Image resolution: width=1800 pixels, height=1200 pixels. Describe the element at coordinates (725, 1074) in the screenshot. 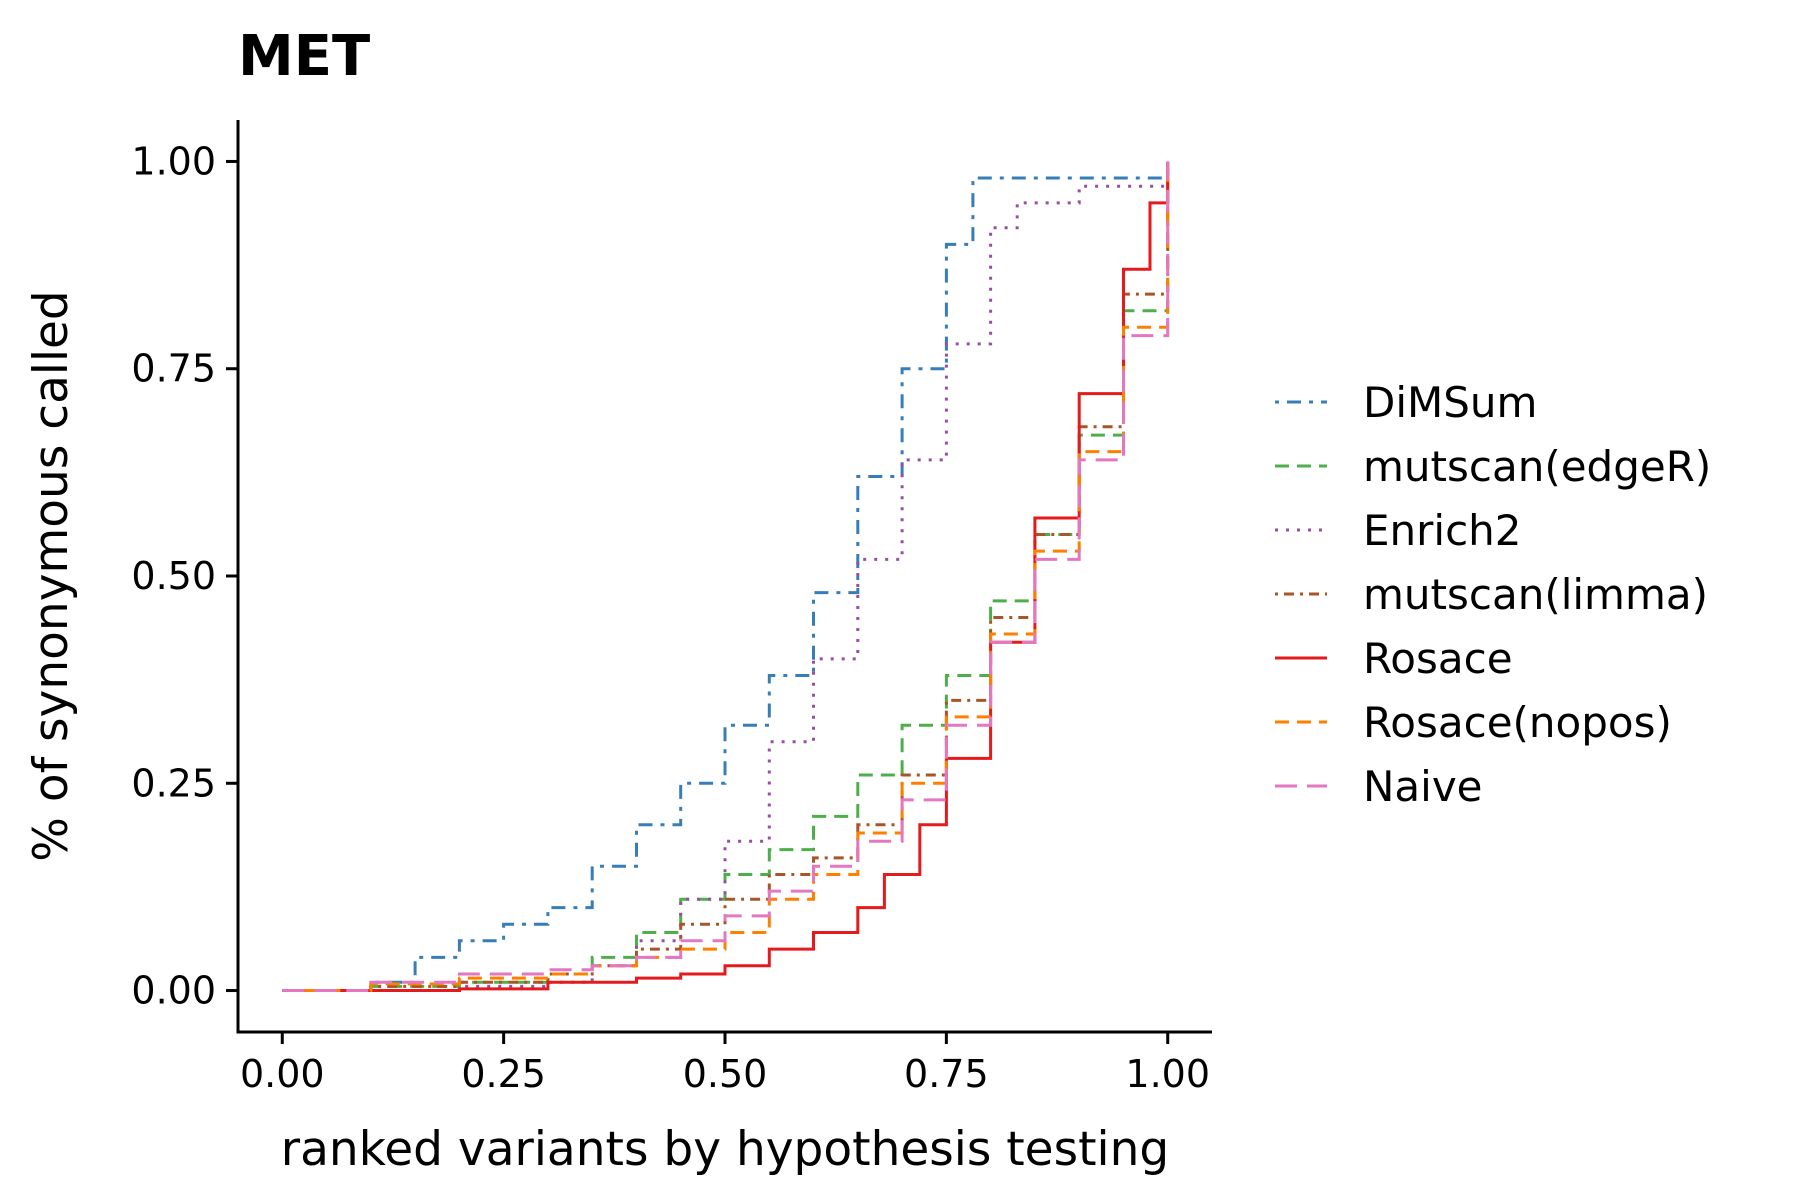

I see `x-tick-label: 0.50` at that location.